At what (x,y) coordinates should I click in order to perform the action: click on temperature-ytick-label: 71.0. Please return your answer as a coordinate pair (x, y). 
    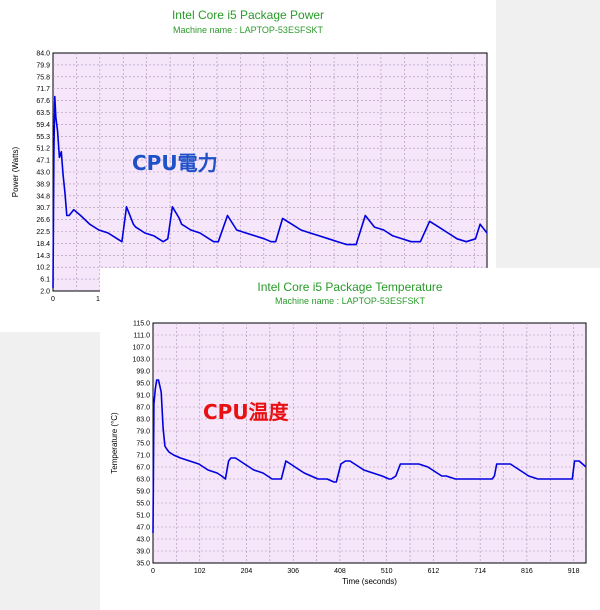
    Looking at the image, I should click on (143, 456).